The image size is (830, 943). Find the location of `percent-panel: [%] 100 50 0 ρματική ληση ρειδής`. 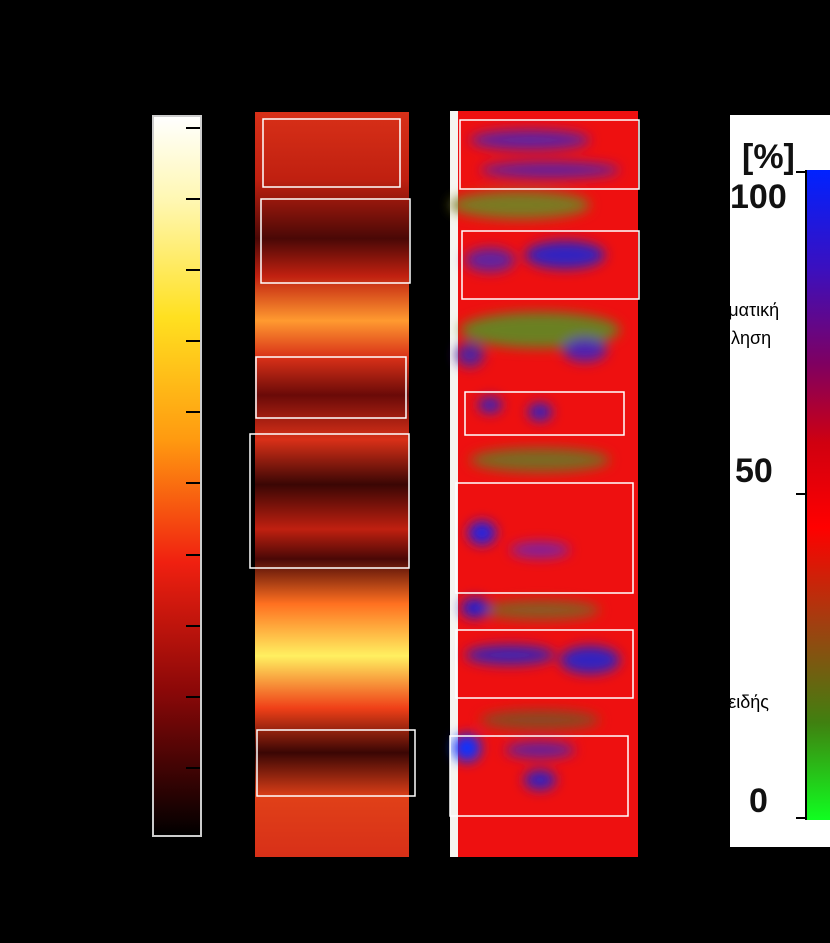

percent-panel: [%] 100 50 0 ρματική ληση ρειδής is located at coordinates (774, 481).